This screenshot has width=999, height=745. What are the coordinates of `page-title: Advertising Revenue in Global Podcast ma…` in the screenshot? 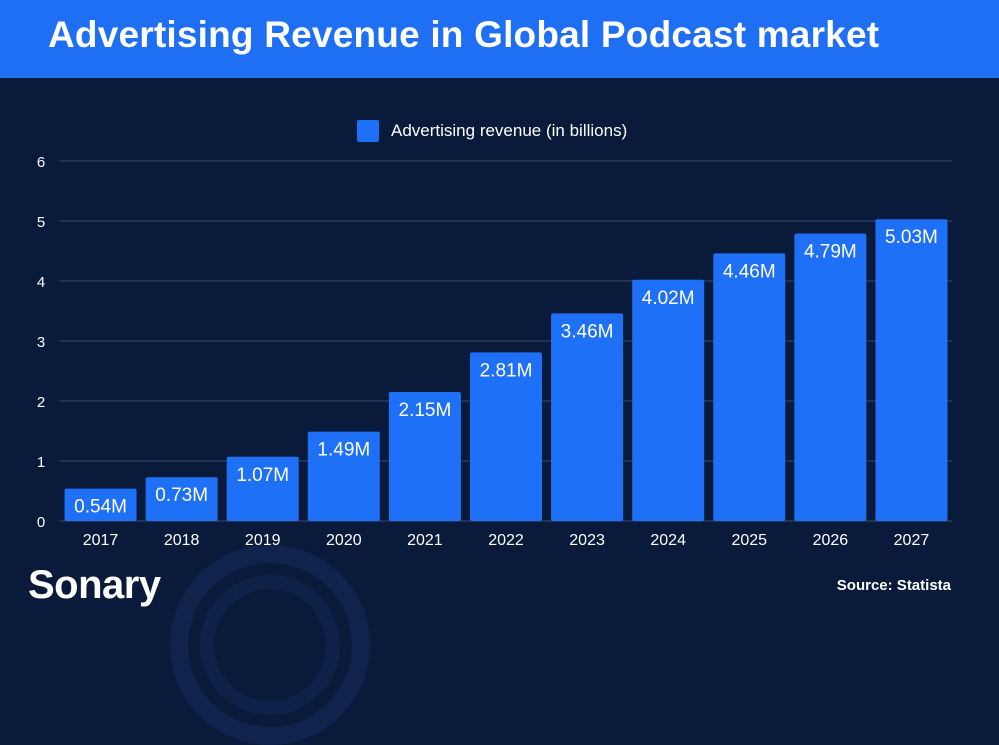 It's located at (464, 34).